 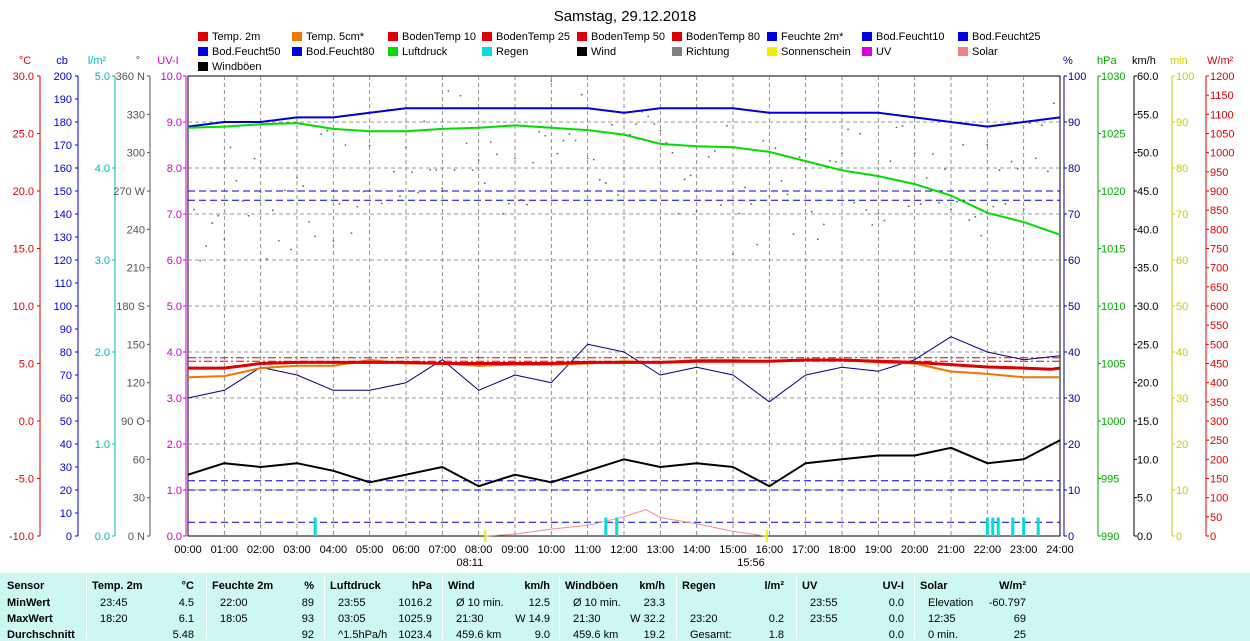 I want to click on axis-tick-label: 1050, so click(x=1222, y=135).